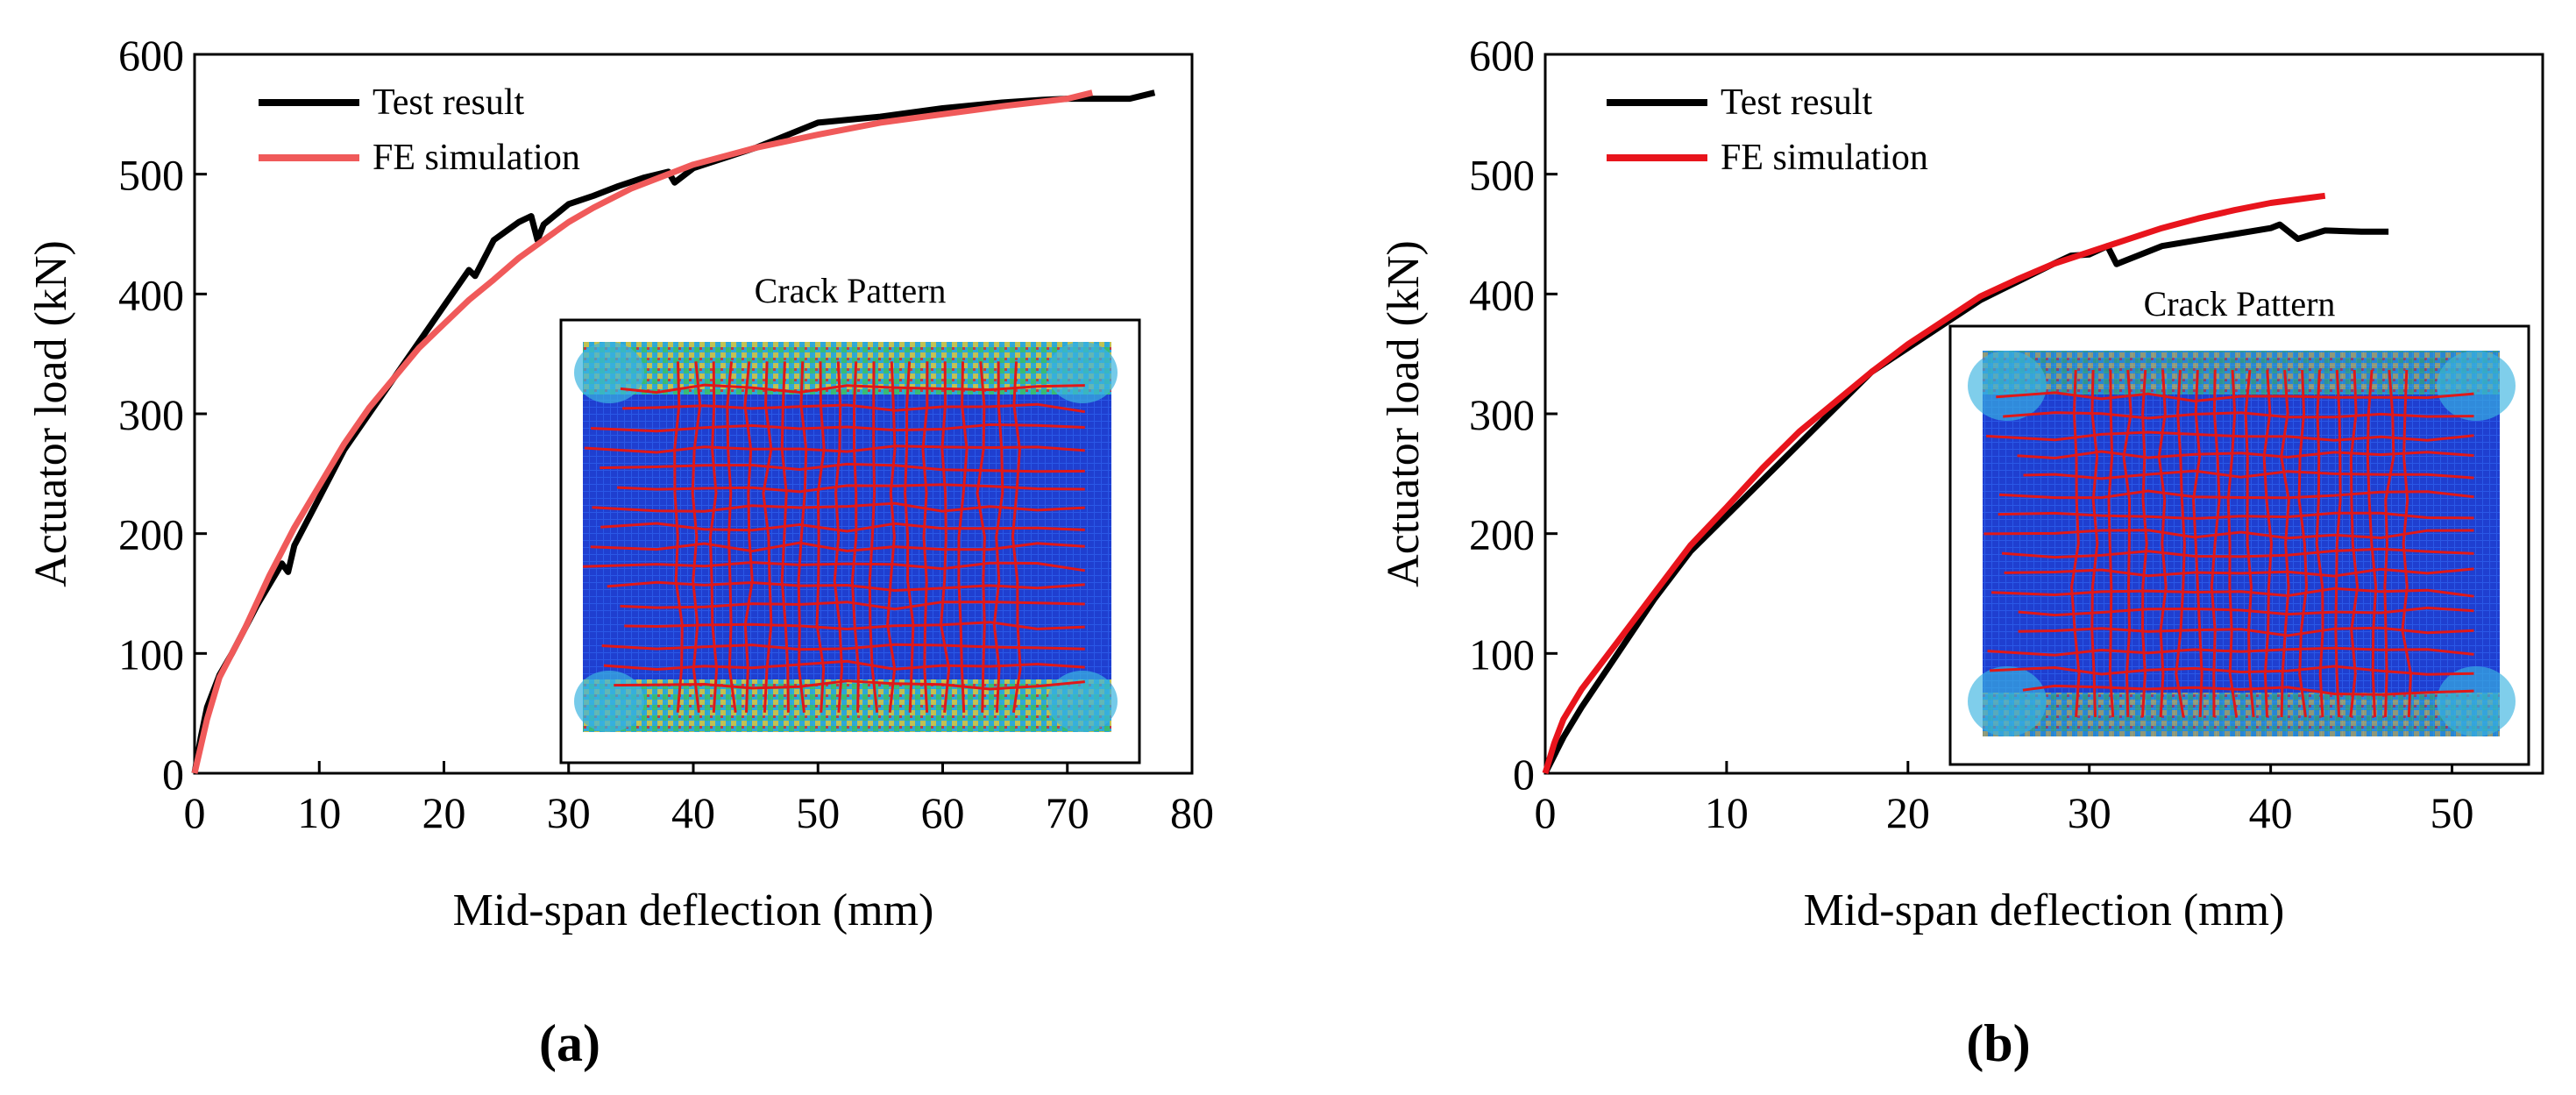  What do you see at coordinates (569, 1043) in the screenshot?
I see `panel-label-a: (a)` at bounding box center [569, 1043].